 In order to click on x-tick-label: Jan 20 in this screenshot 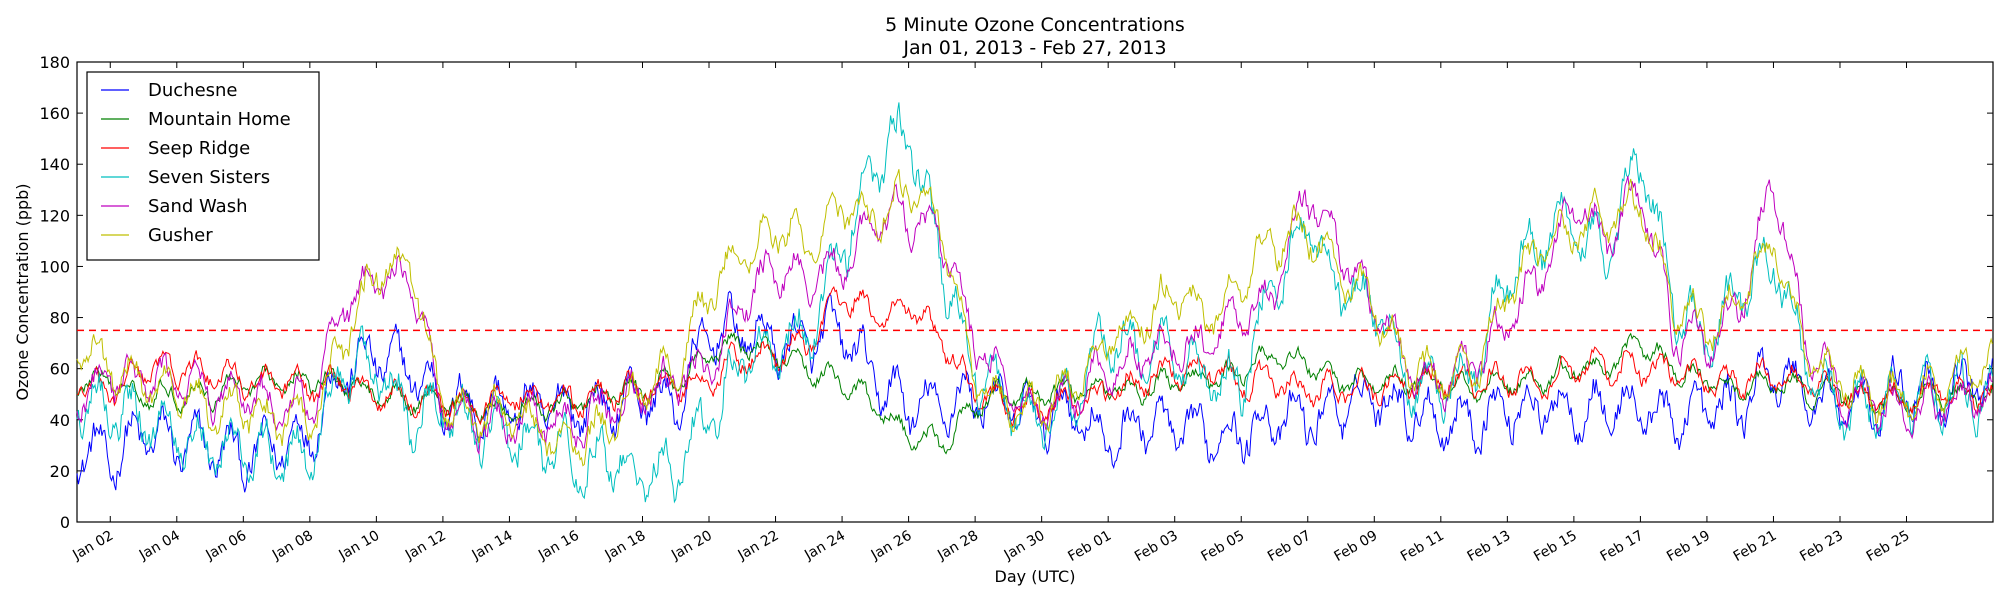, I will do `click(691, 546)`.